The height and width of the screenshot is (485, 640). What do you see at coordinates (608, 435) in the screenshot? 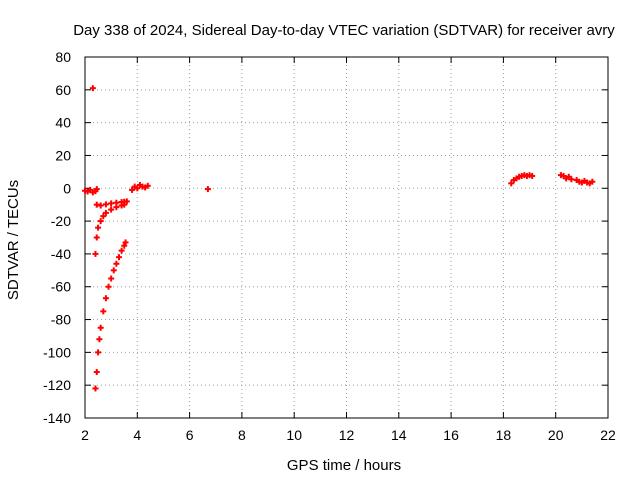
I see `x-tick-label: 22` at bounding box center [608, 435].